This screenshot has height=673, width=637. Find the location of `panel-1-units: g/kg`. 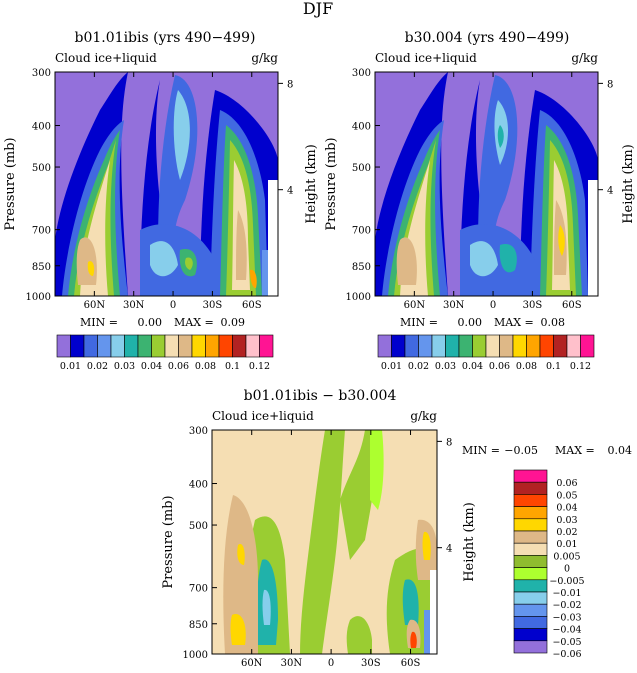

panel-1-units: g/kg is located at coordinates (264, 58).